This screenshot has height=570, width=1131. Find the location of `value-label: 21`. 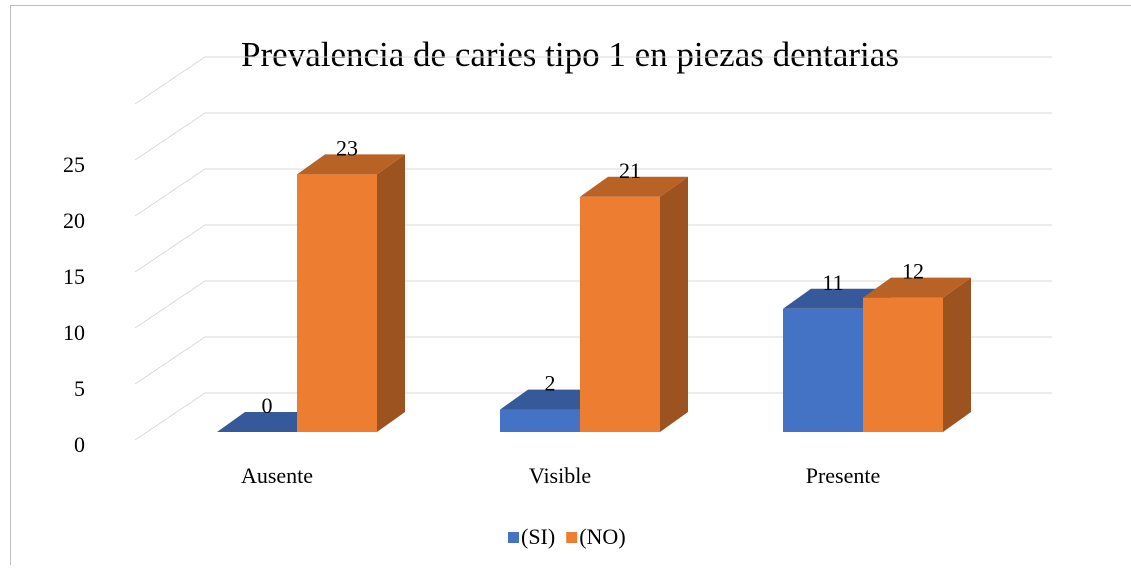

value-label: 21 is located at coordinates (630, 170).